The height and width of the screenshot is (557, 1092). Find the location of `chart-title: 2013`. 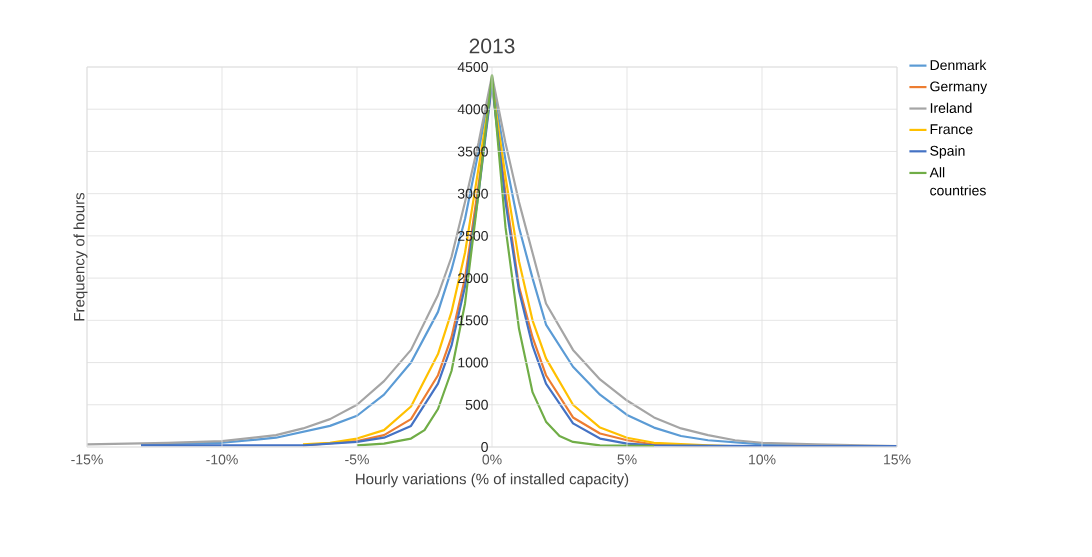

chart-title: 2013 is located at coordinates (492, 46).